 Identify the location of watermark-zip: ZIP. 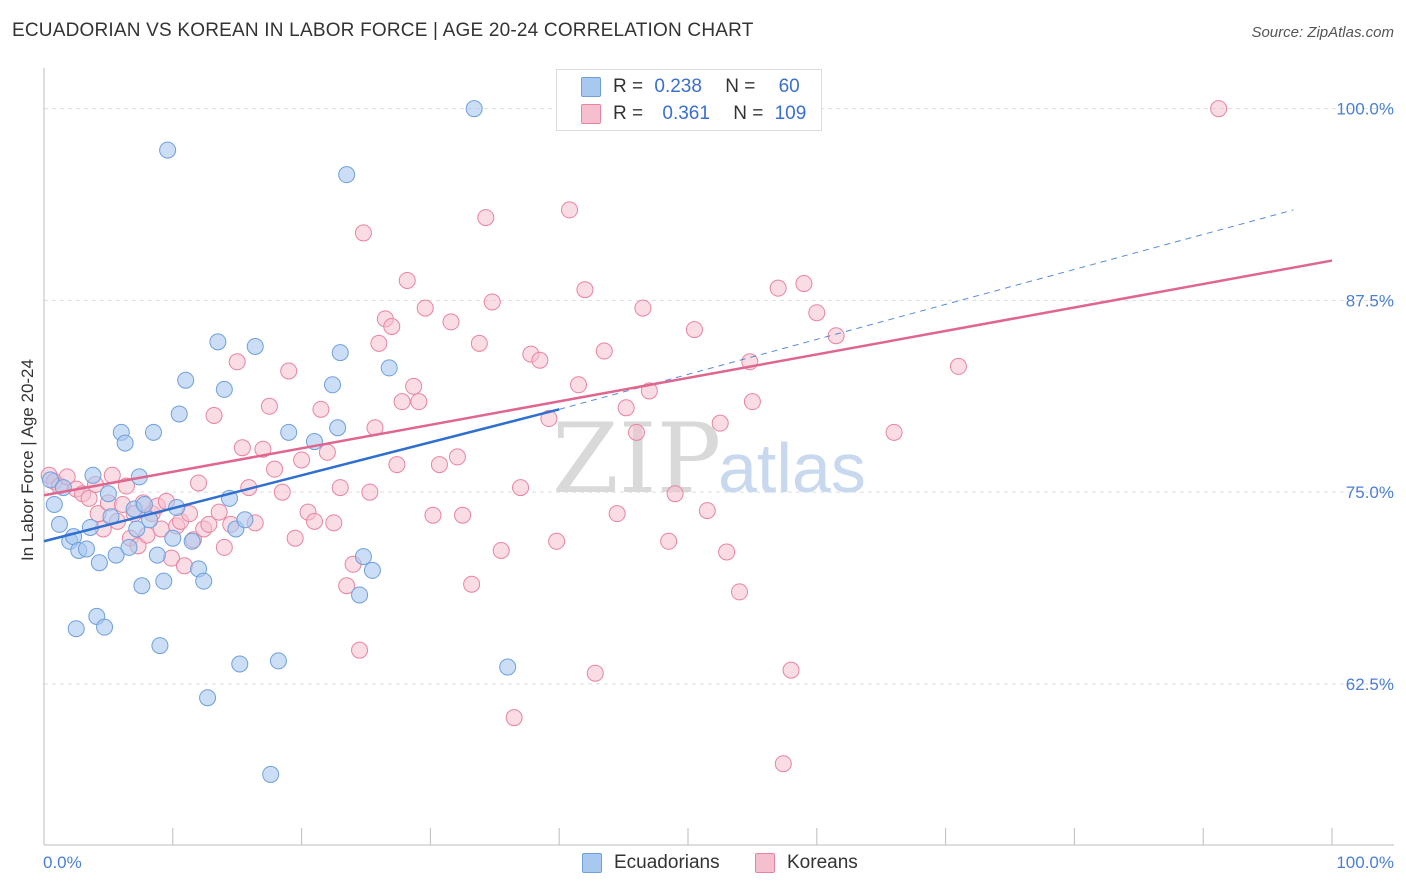
(636, 459).